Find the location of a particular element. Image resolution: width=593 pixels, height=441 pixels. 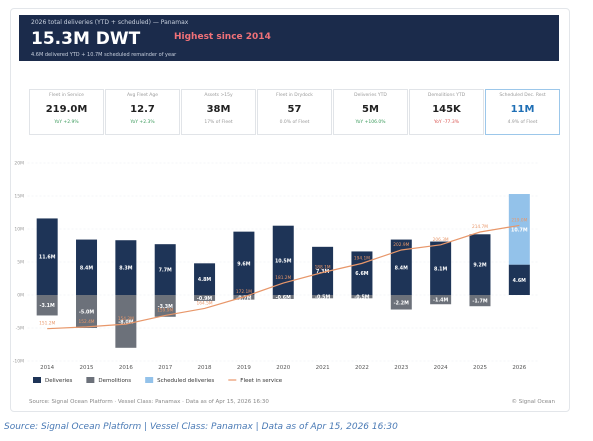

kpi-card: Assets >15y 38M 17% of Fleet is located at coordinates (218, 112).